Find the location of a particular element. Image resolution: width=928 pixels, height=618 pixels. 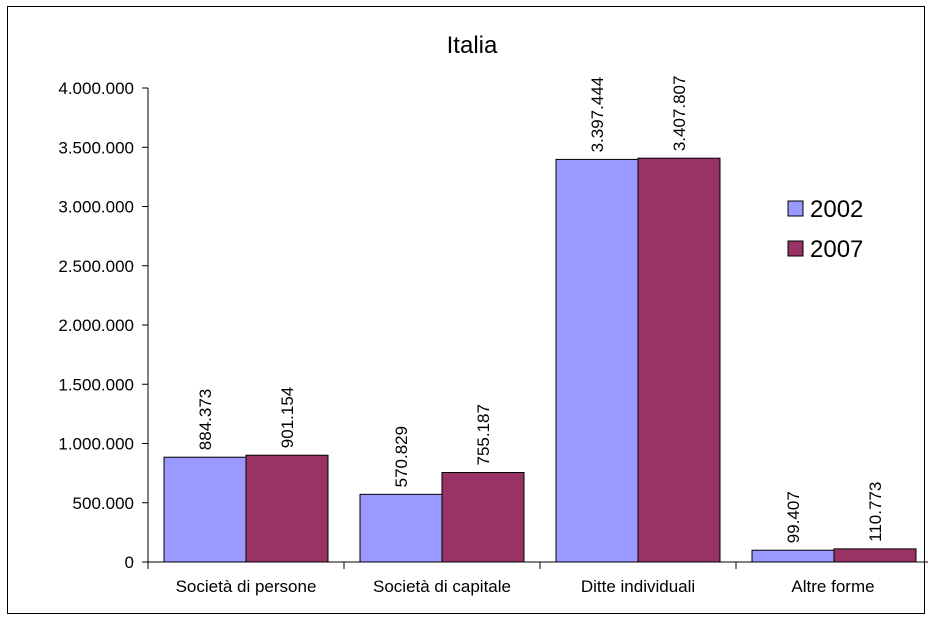

legend-label-2002: 2002 is located at coordinates (836, 209).